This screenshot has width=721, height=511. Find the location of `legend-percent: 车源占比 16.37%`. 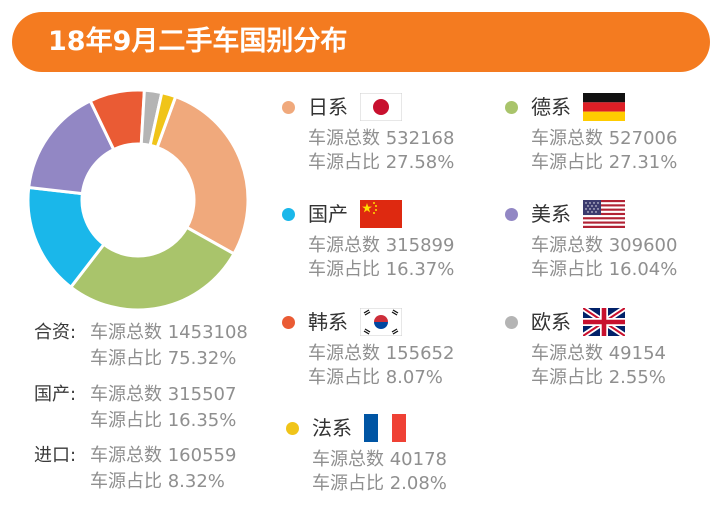

legend-percent: 车源占比 16.37% is located at coordinates (381, 269).